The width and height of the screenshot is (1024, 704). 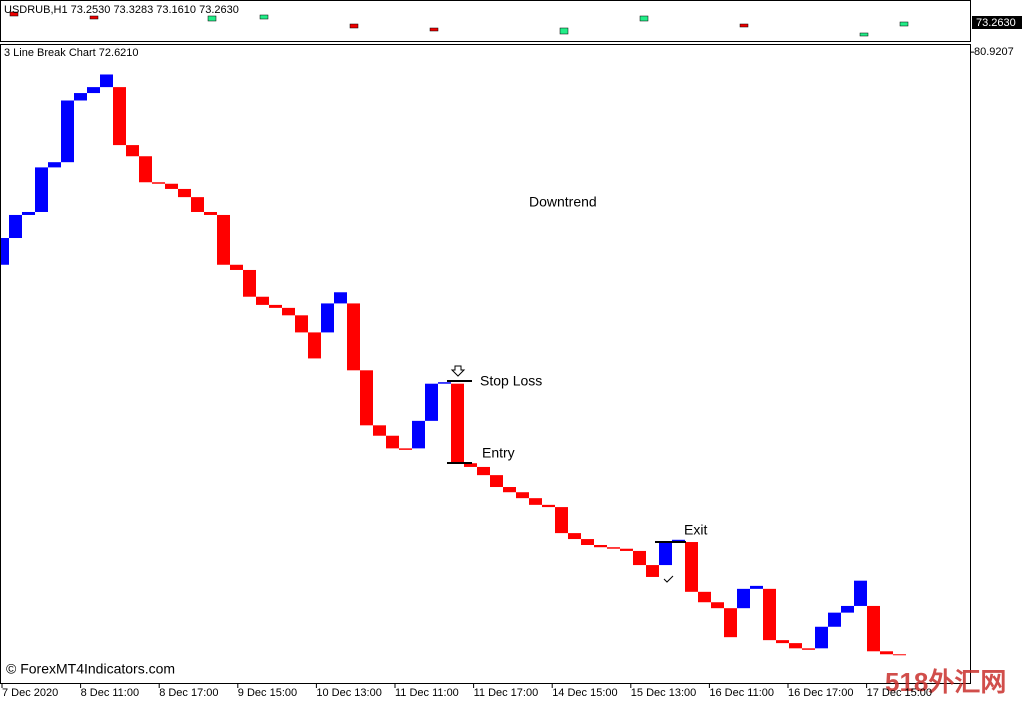 What do you see at coordinates (110, 693) in the screenshot?
I see `x-tick-label: 8 Dec 11:00` at bounding box center [110, 693].